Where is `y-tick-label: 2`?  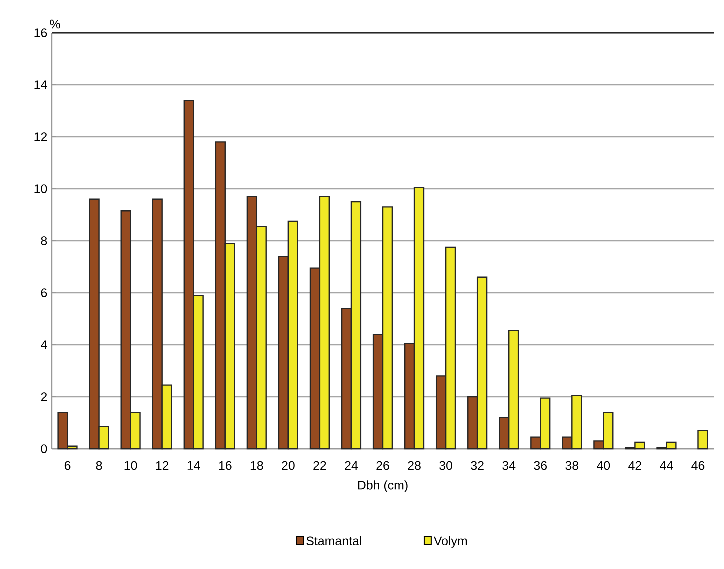
y-tick-label: 2 is located at coordinates (44, 397).